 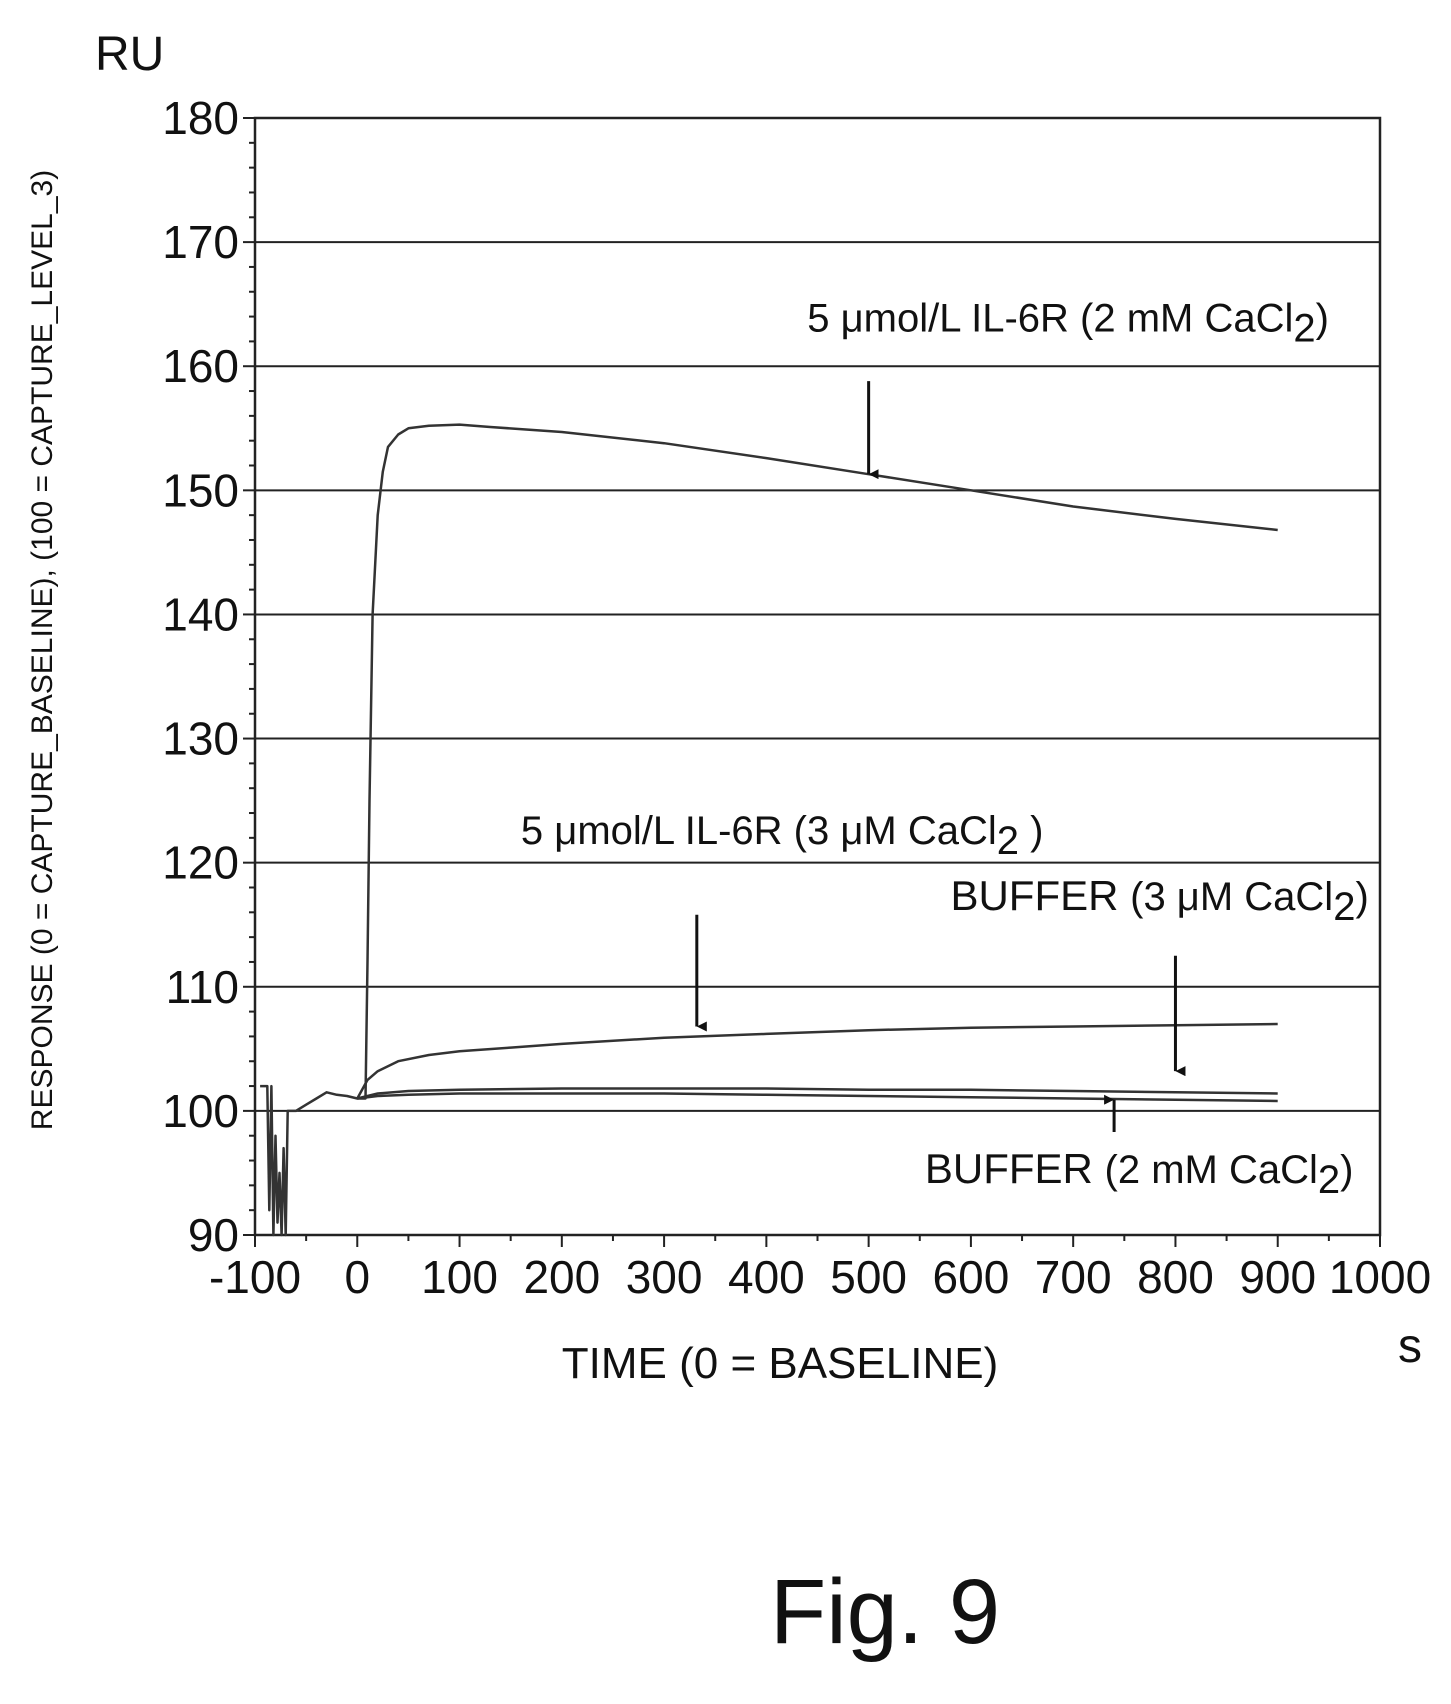 What do you see at coordinates (213, 1235) in the screenshot?
I see `y-tick-label: 90` at bounding box center [213, 1235].